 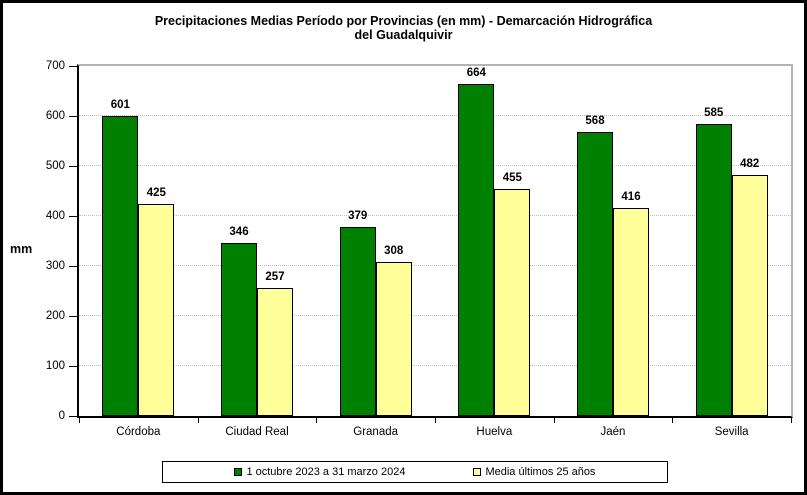 I want to click on chart-title-line2: del Guadalquivir, so click(x=403, y=35).